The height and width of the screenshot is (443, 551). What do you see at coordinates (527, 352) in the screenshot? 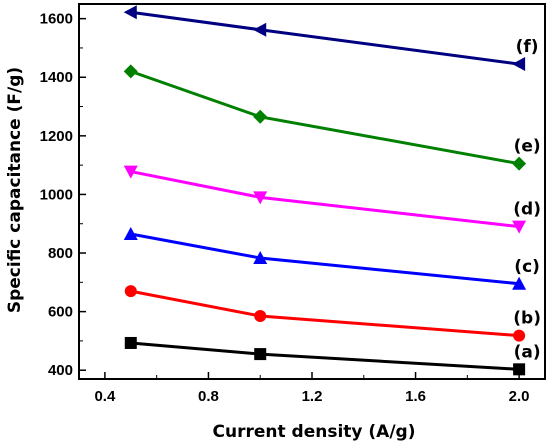
I see `series-label: (a)` at bounding box center [527, 352].